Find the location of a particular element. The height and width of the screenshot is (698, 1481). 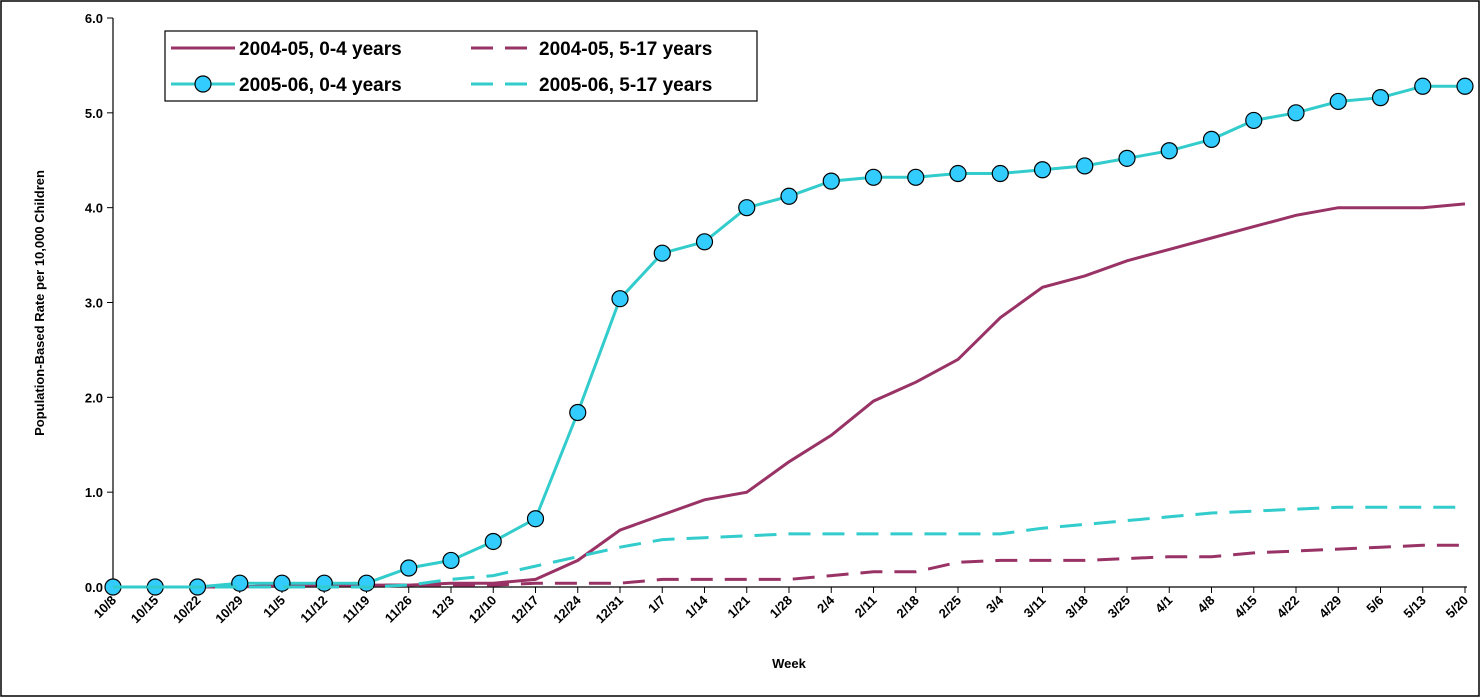

legend-label: 2004-05, 5-17 years is located at coordinates (625, 49).